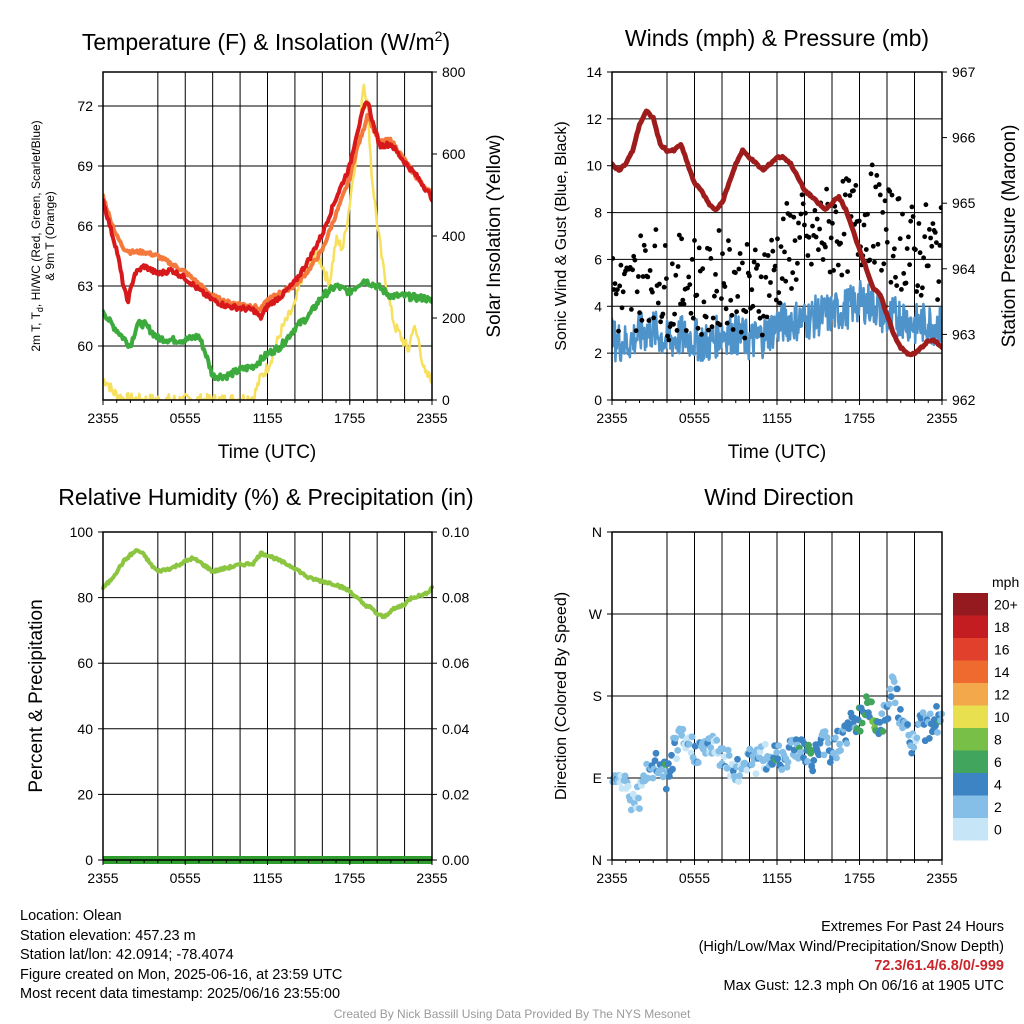 Image resolution: width=1024 pixels, height=1024 pixels. Describe the element at coordinates (596, 614) in the screenshot. I see `y-tick-label: W` at that location.